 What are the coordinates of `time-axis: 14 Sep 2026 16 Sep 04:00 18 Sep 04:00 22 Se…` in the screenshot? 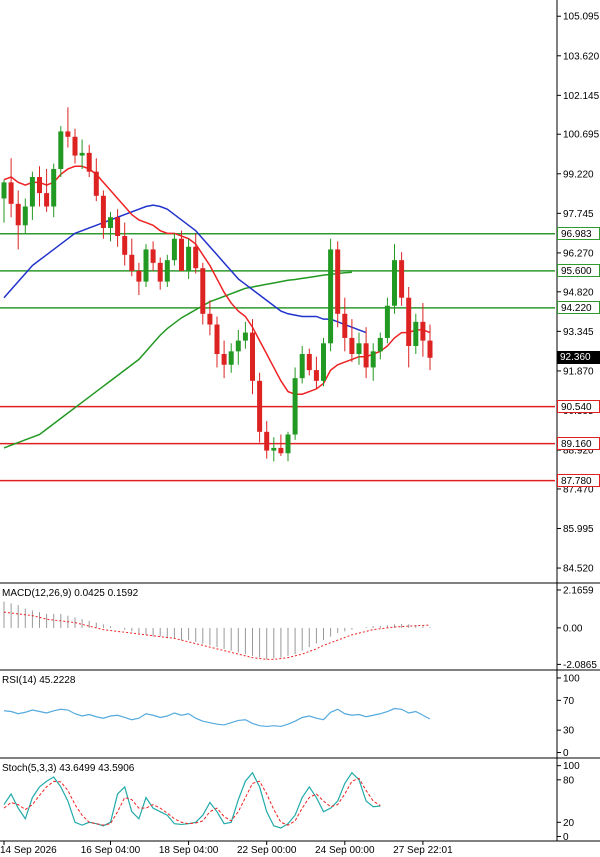 It's located at (226, 848).